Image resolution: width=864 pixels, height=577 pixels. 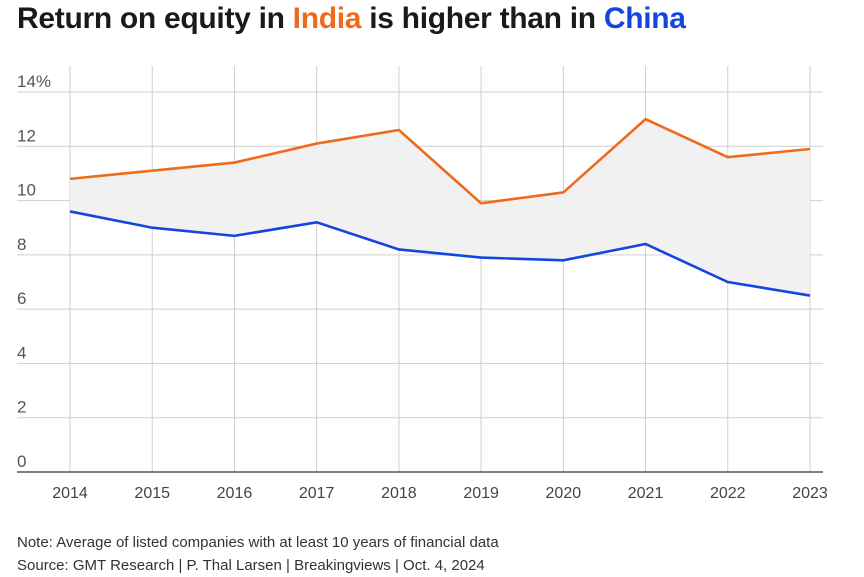 What do you see at coordinates (26, 135) in the screenshot?
I see `y-tick-label: 12` at bounding box center [26, 135].